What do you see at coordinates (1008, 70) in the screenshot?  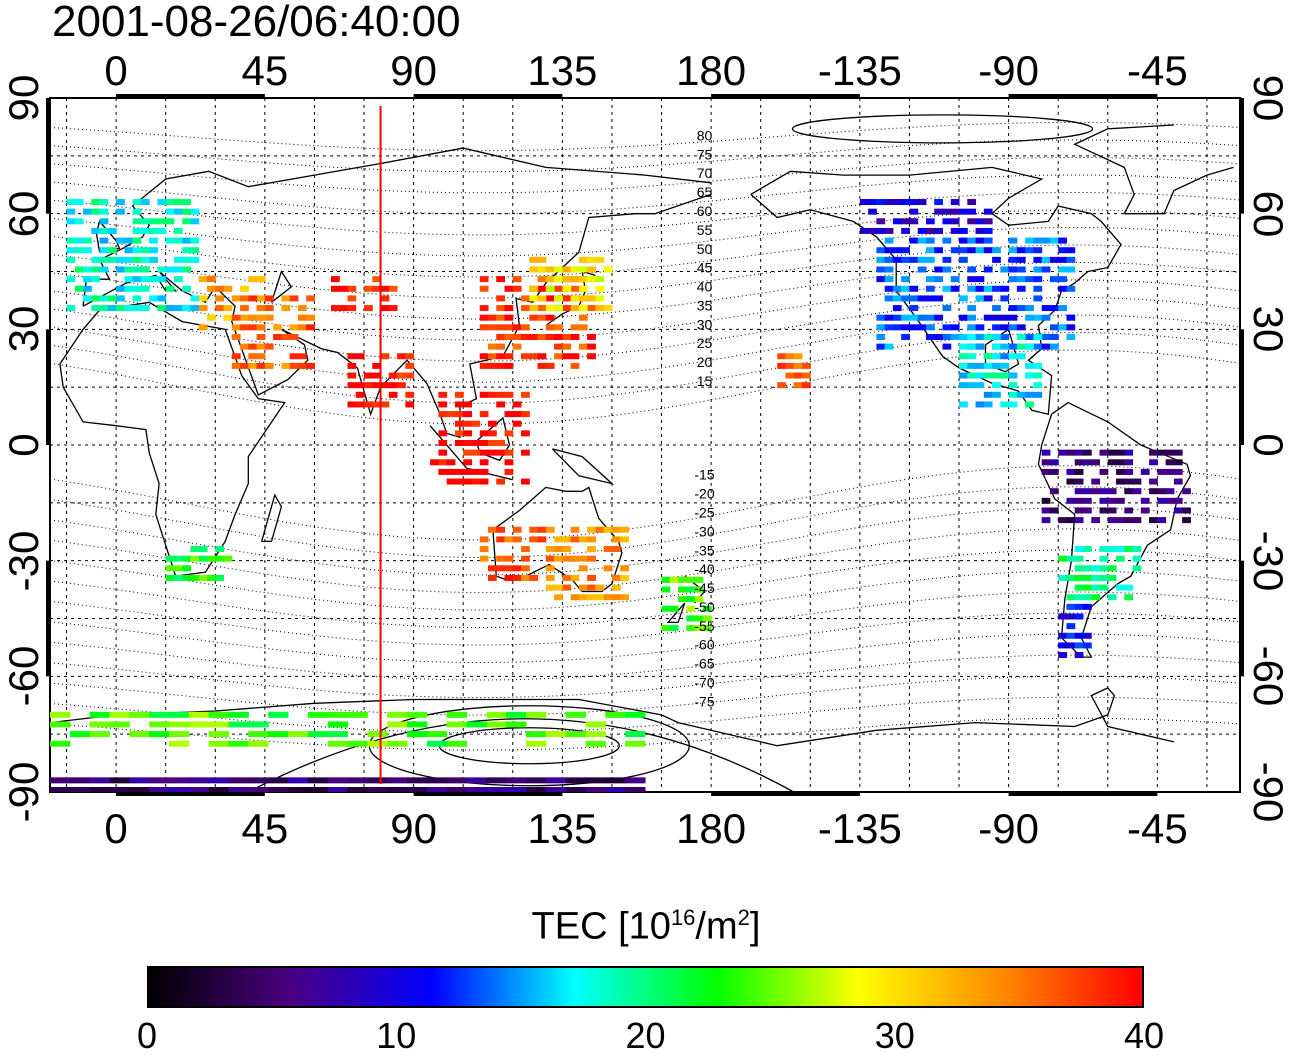 I see `longitude-label: -90` at bounding box center [1008, 70].